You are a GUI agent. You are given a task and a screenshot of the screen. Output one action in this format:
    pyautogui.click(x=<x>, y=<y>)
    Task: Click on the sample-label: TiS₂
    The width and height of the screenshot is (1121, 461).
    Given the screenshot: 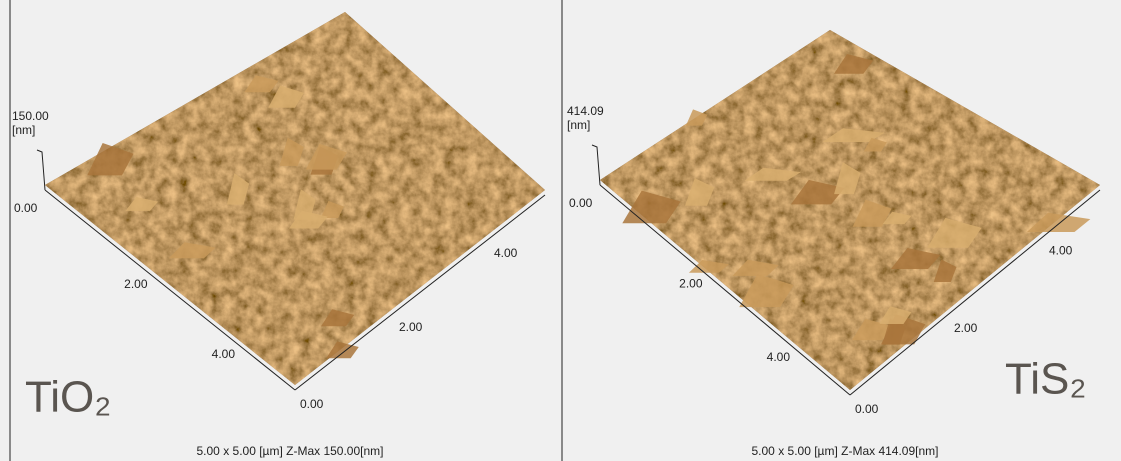 What is the action you would take?
    pyautogui.click(x=1045, y=379)
    